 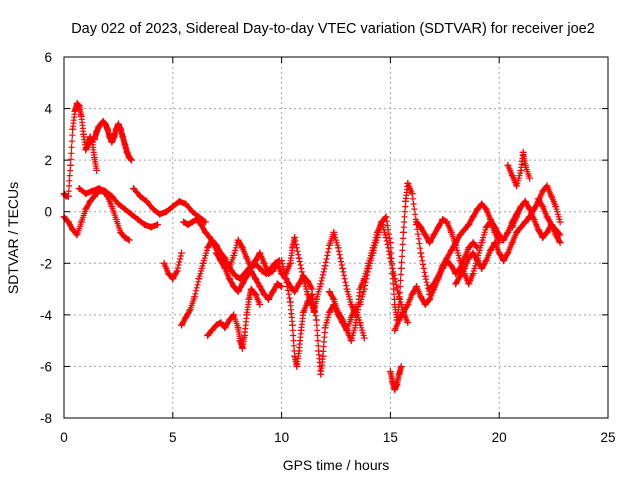 What do you see at coordinates (48, 160) in the screenshot?
I see `y-tick-label: 2` at bounding box center [48, 160].